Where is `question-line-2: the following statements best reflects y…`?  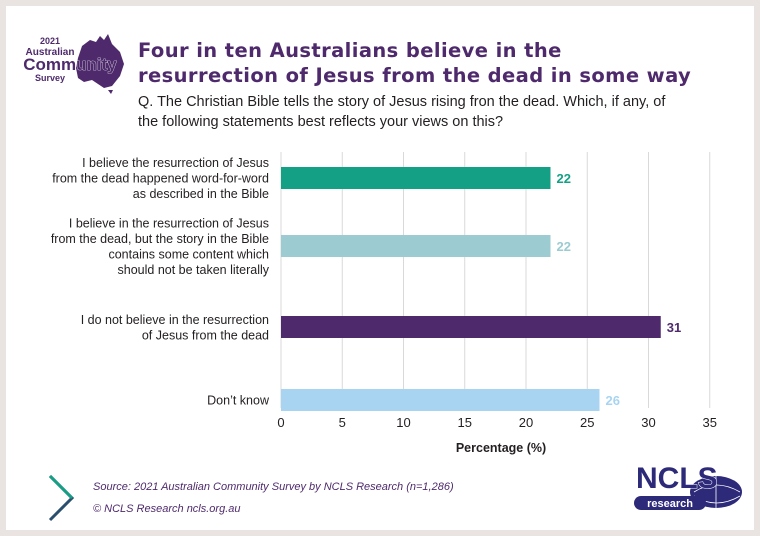 question-line-2: the following statements best reflects y… is located at coordinates (321, 122).